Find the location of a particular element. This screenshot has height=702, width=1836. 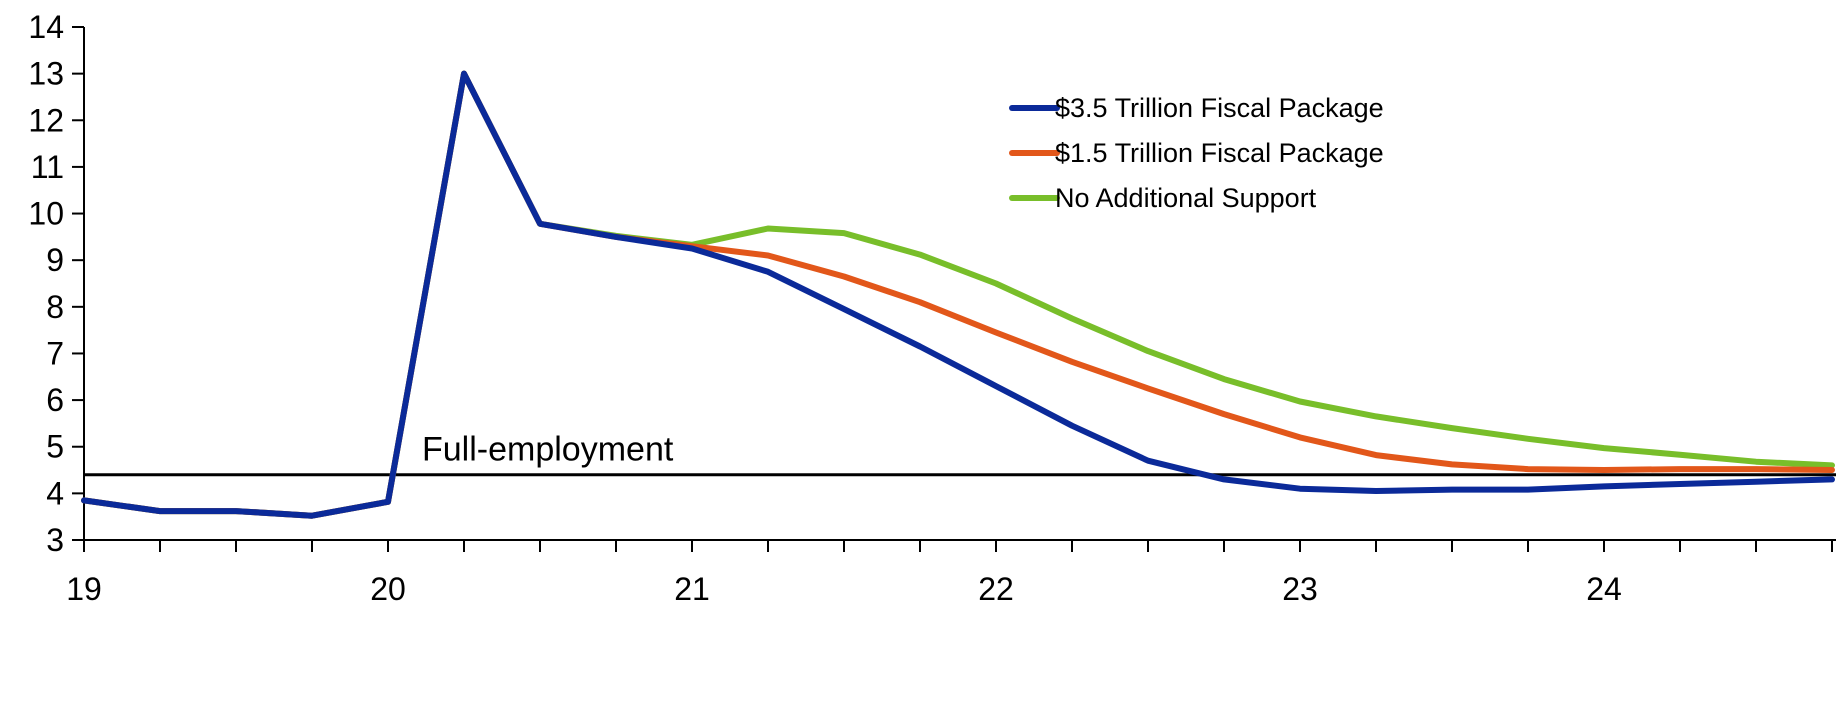

y-tick-label: 4 is located at coordinates (55, 493).